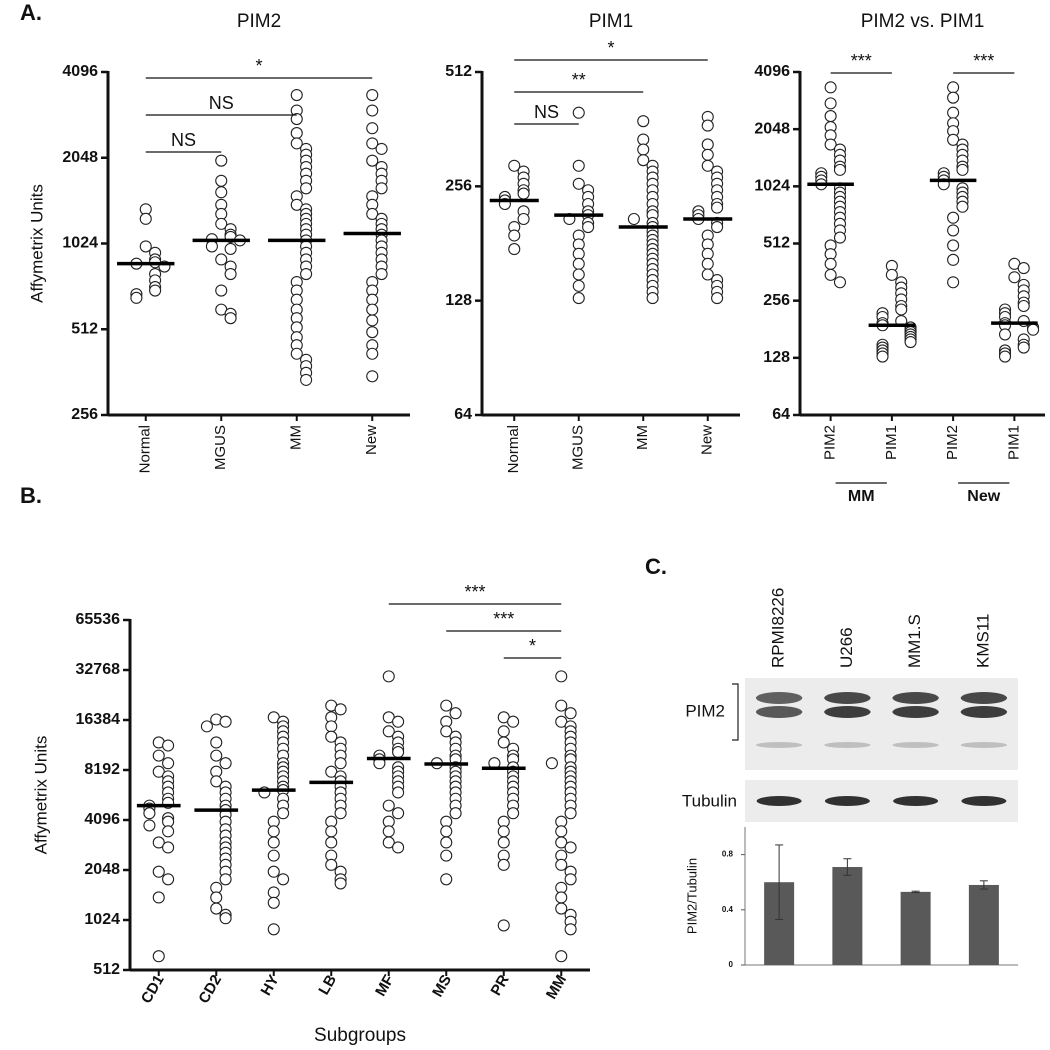 The image size is (1050, 1050). What do you see at coordinates (983, 924) in the screenshot?
I see `bar` at bounding box center [983, 924].